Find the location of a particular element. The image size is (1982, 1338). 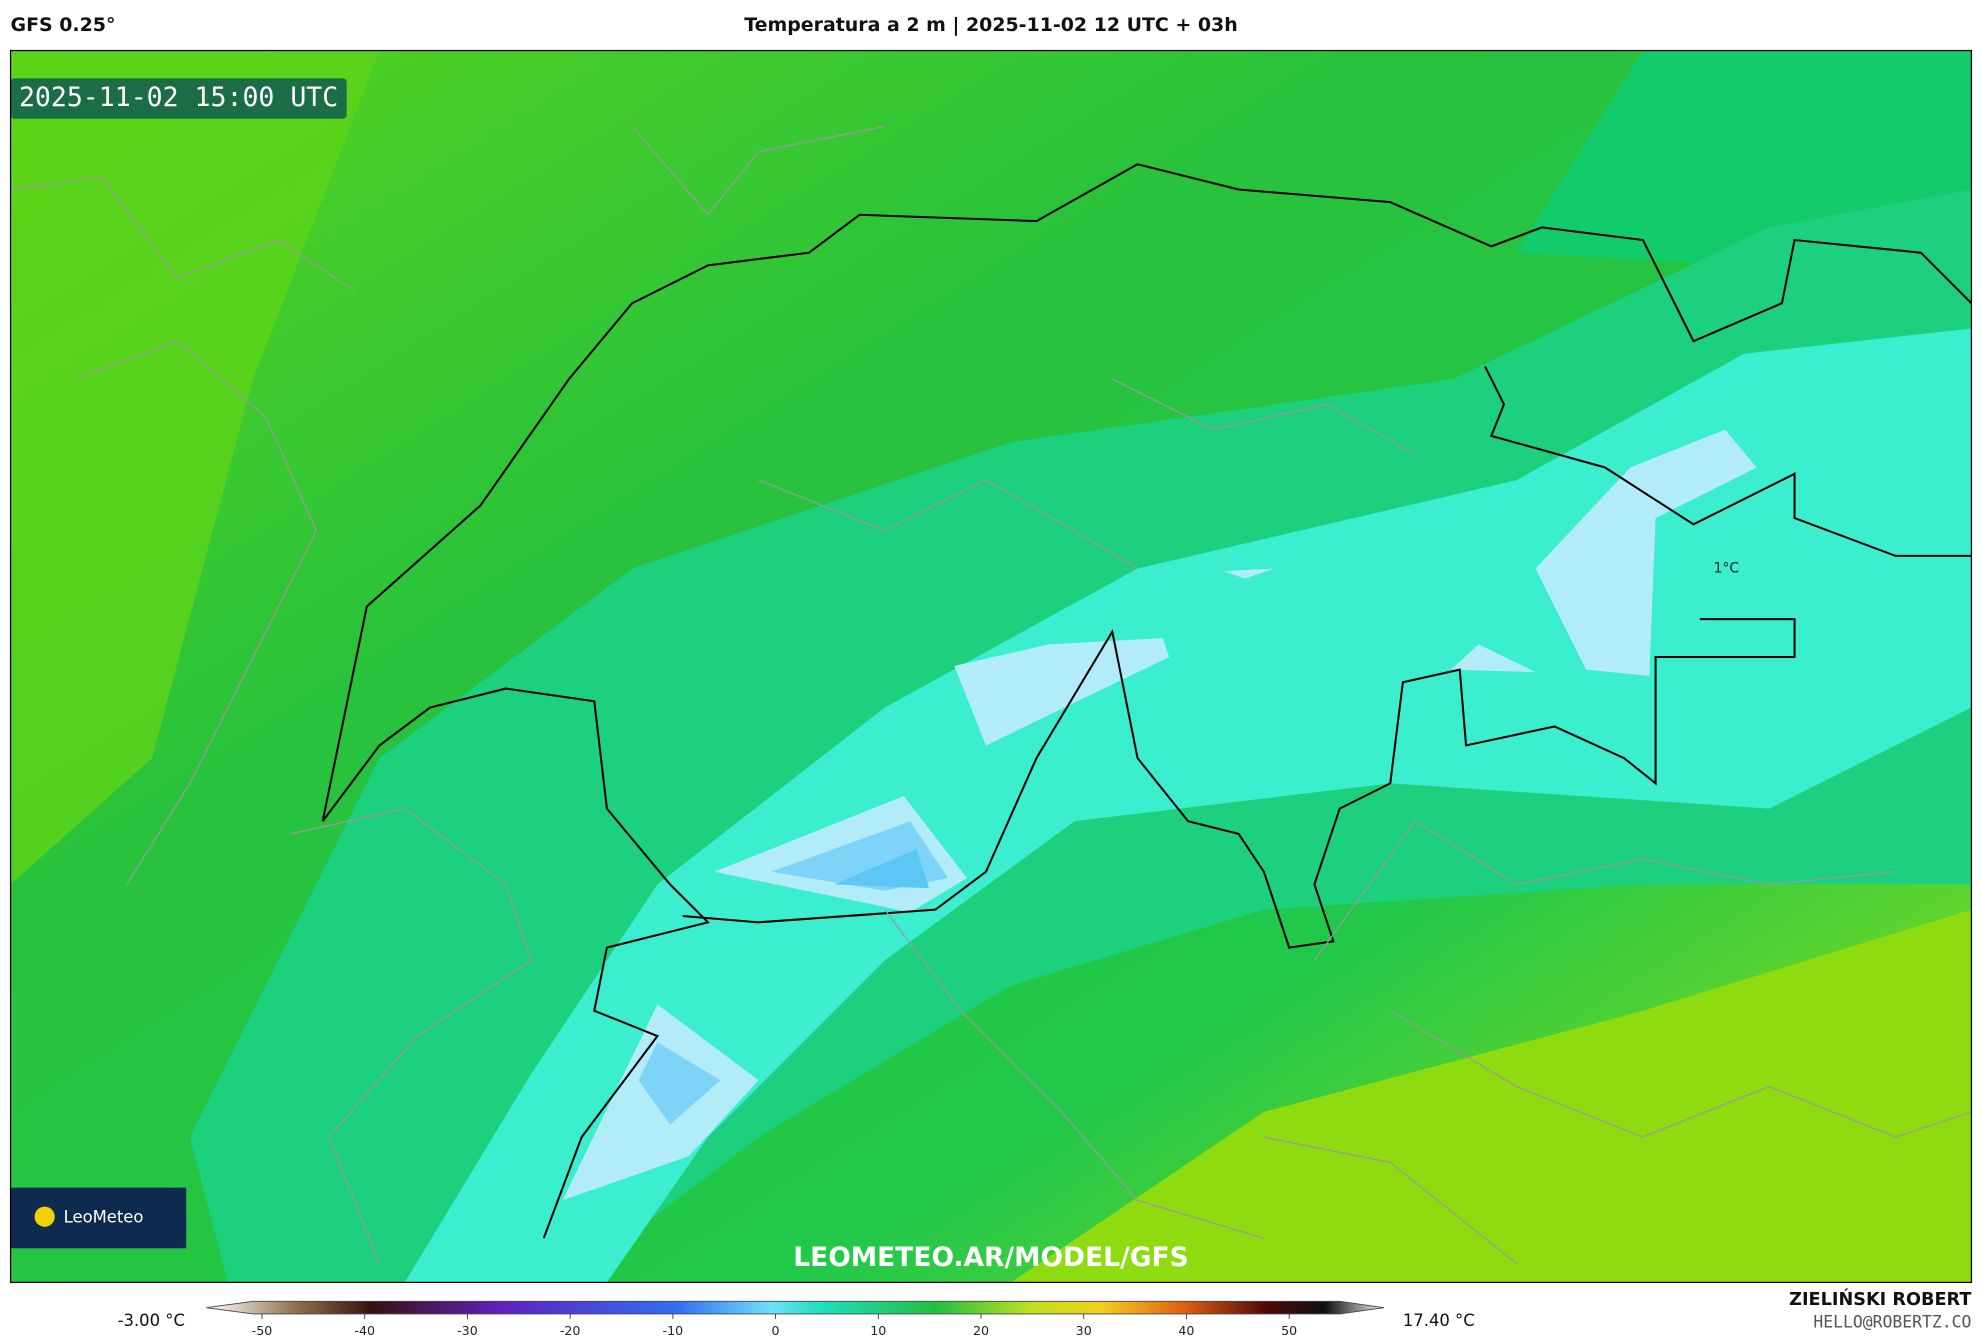

colorbar-tick-label: 50 is located at coordinates (1289, 1330).